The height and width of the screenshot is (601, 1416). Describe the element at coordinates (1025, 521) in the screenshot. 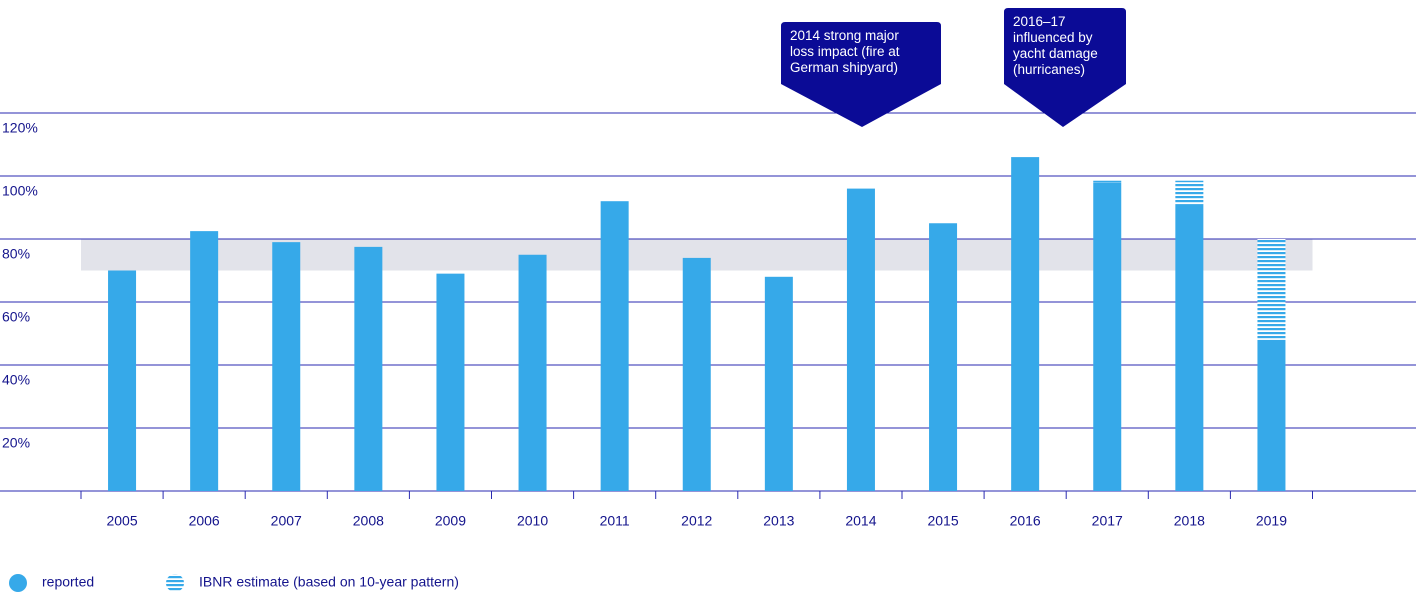

I see `x-tick-label: 2016` at that location.